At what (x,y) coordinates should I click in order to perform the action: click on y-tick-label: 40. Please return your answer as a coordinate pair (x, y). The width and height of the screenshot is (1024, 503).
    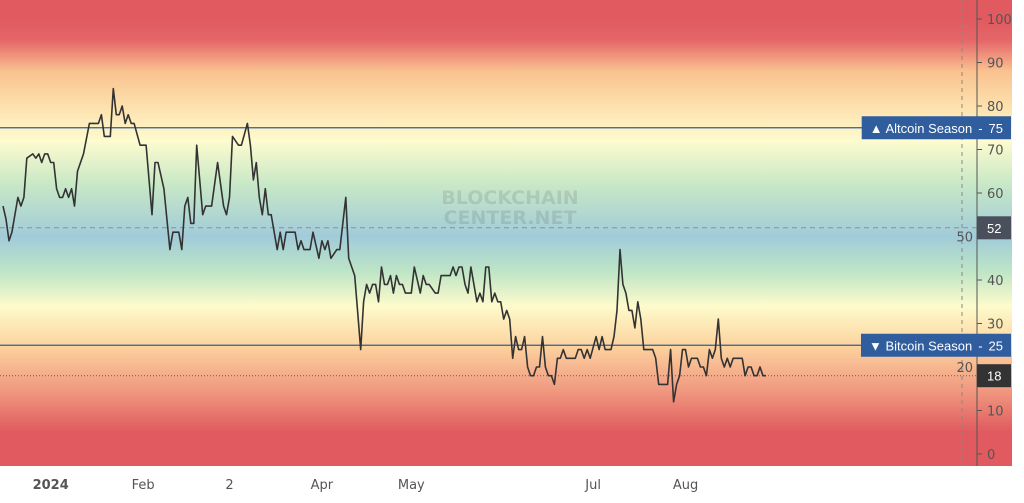
    Looking at the image, I should click on (995, 281).